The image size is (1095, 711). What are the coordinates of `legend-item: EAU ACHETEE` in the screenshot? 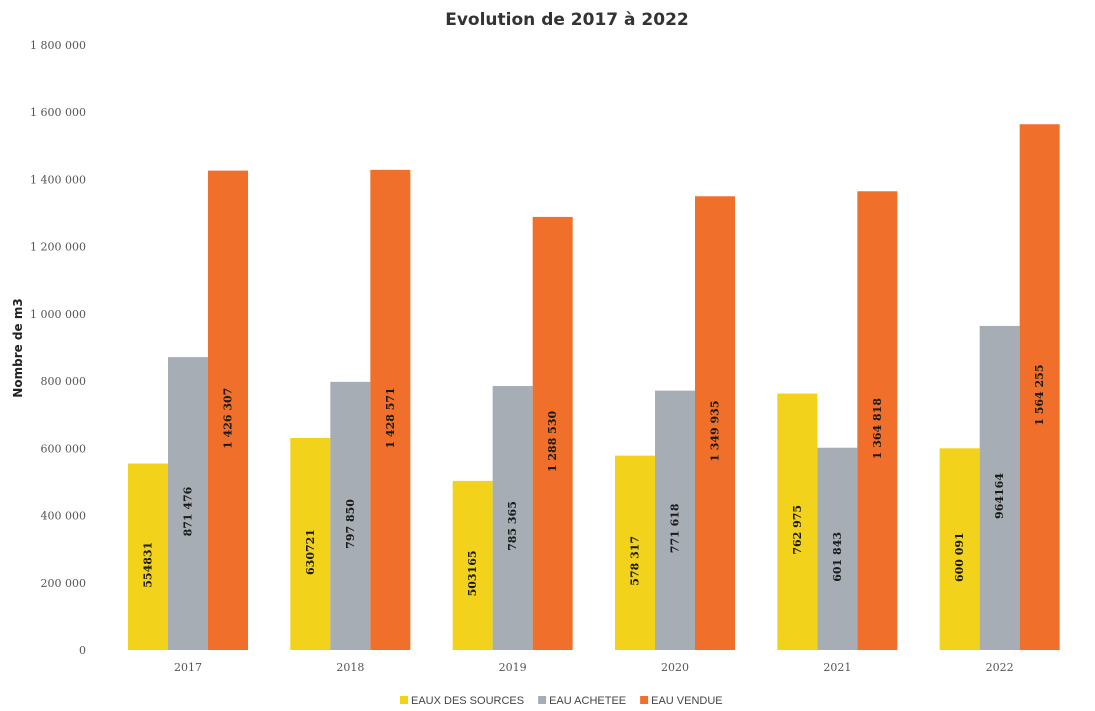 It's located at (582, 701).